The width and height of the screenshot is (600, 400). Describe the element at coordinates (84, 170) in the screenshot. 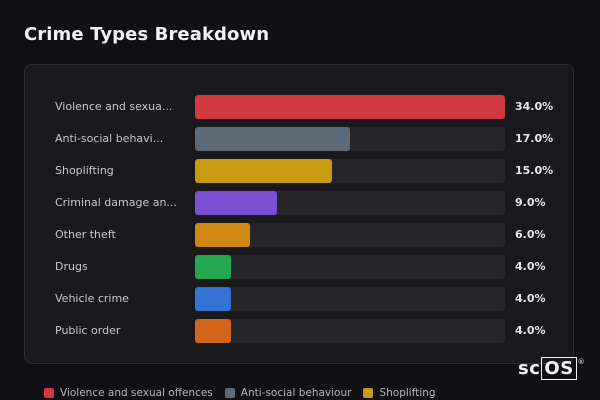

I see `category-label: Shoplifting` at that location.